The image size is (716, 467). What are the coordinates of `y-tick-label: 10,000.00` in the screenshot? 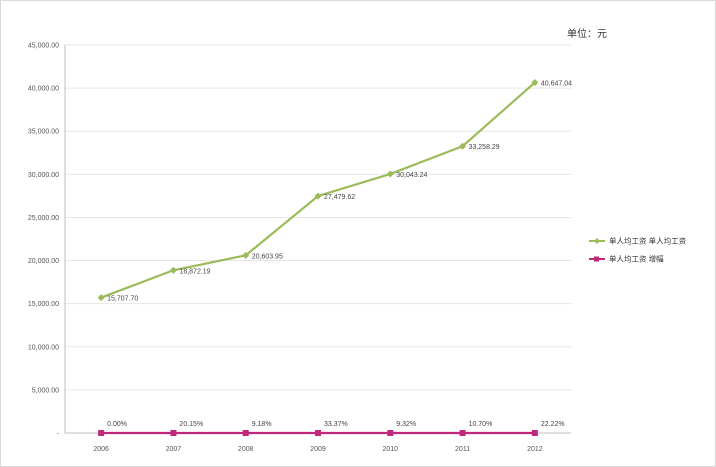 It's located at (43, 347).